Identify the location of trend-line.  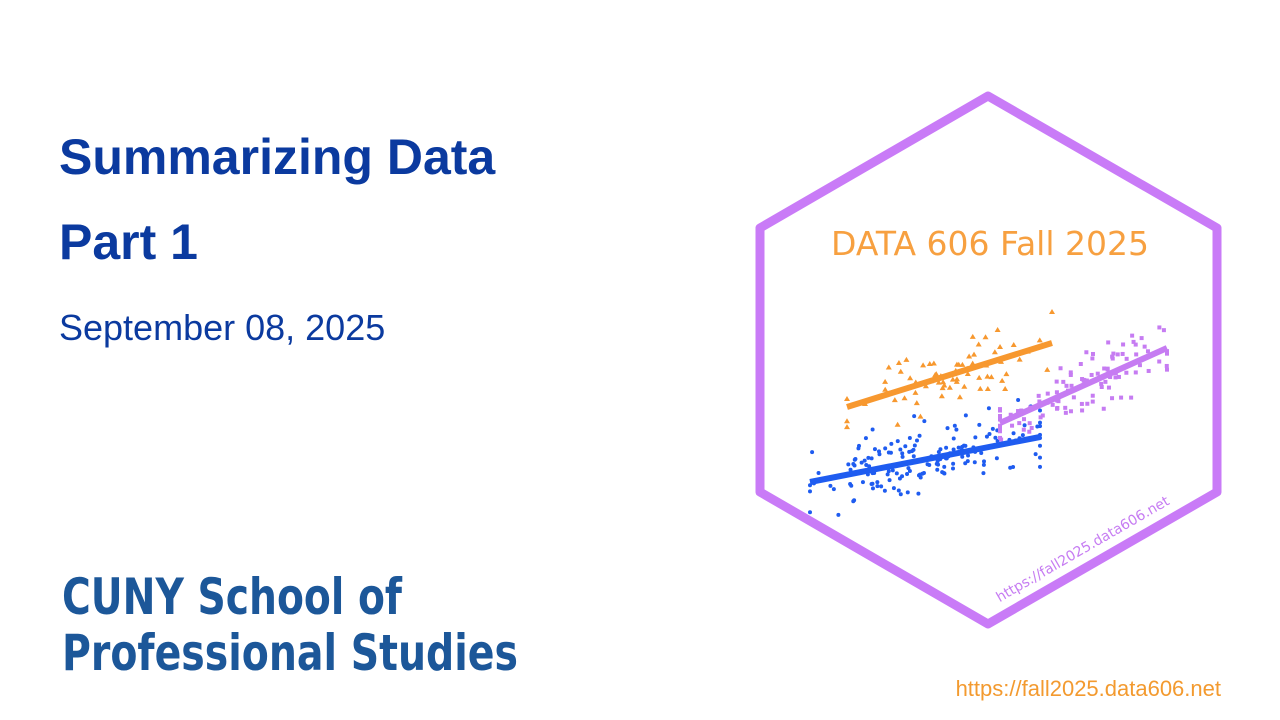
(949, 375).